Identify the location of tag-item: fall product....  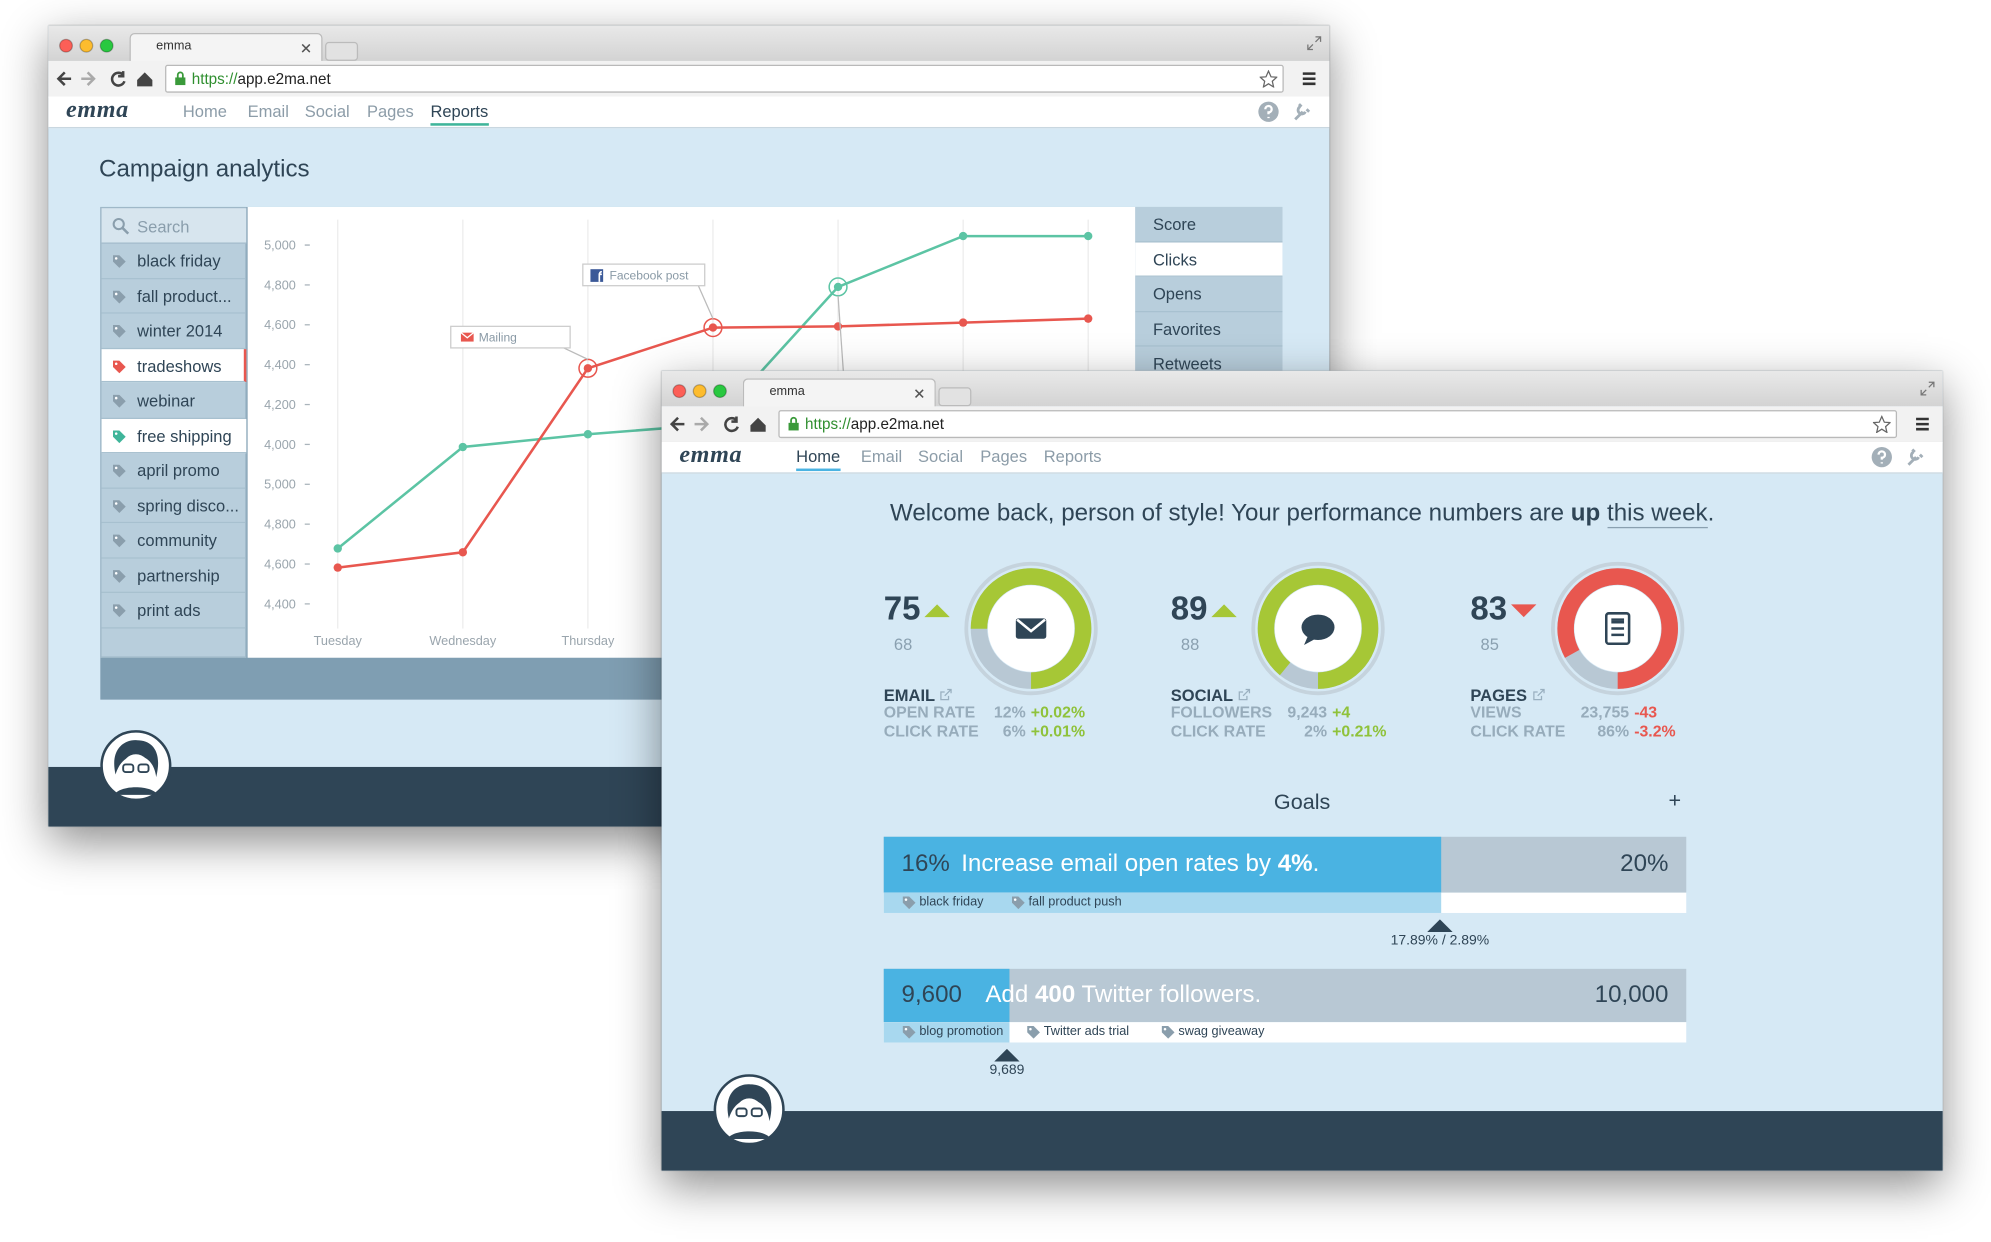
(173, 296).